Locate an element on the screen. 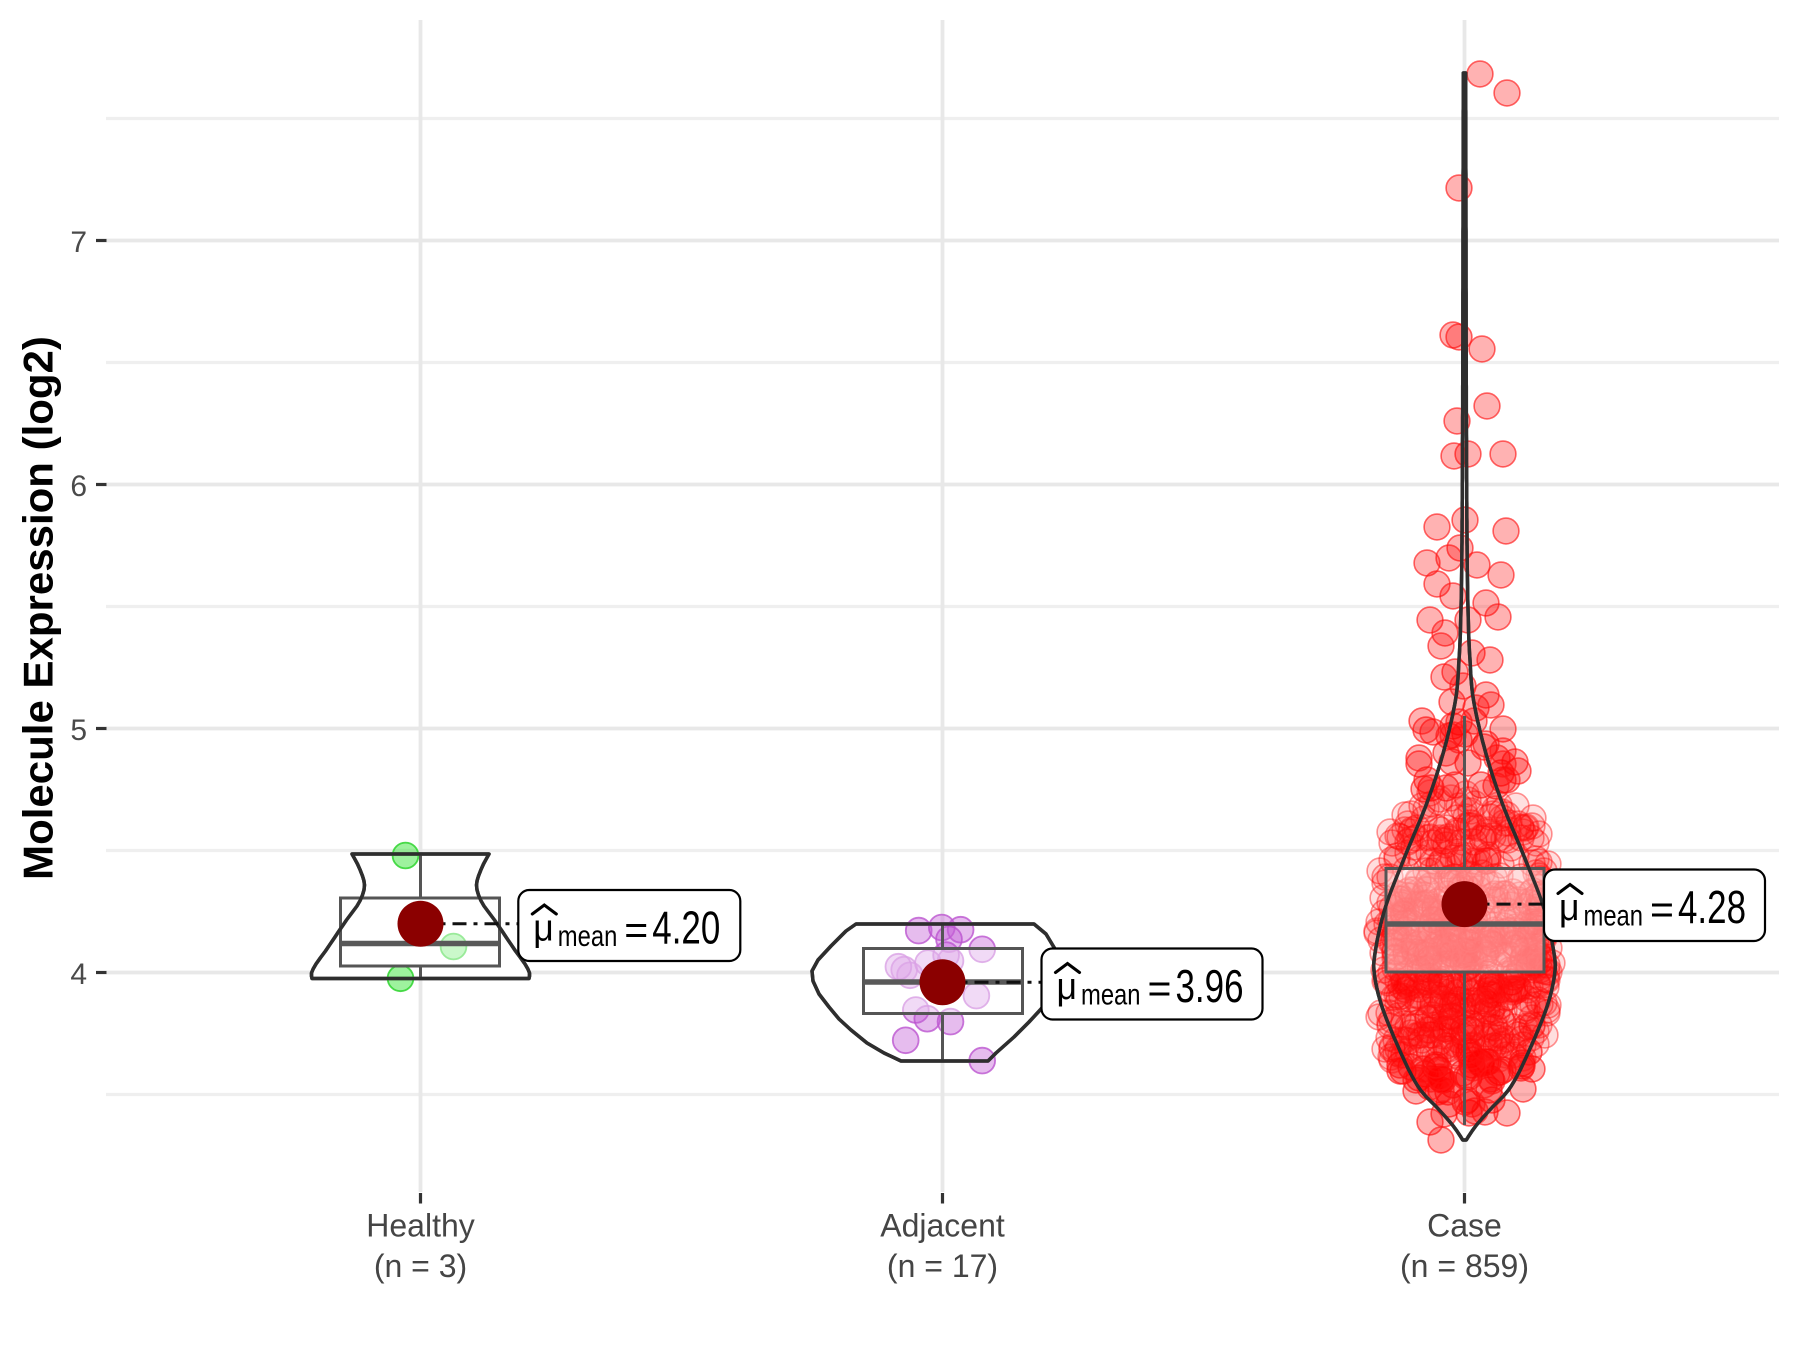  svg-text: (n = 859) is located at coordinates (1464, 1266).